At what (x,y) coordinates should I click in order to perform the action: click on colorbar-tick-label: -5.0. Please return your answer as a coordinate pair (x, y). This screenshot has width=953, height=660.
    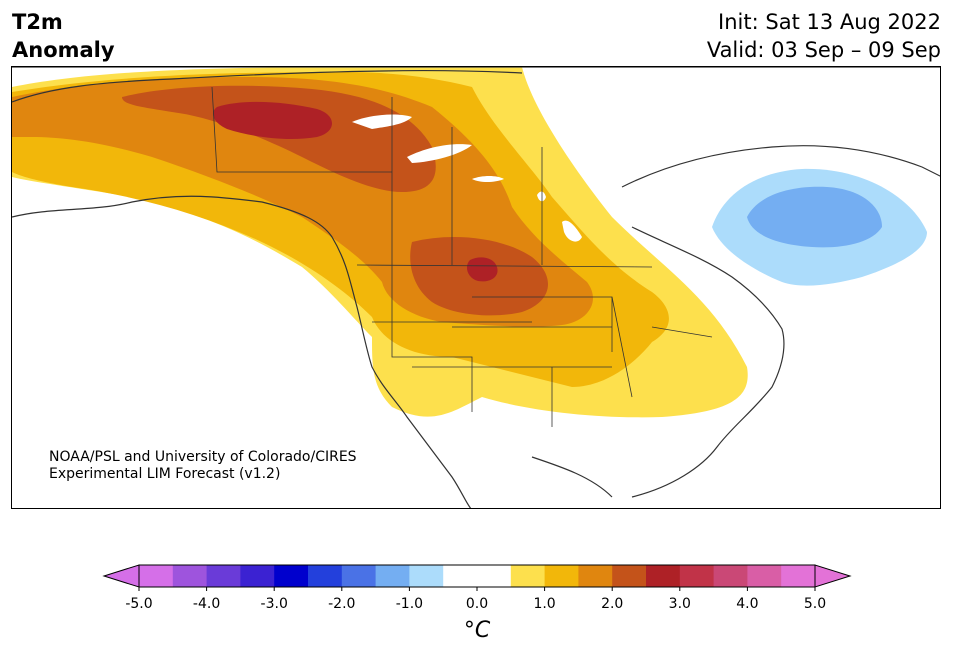
    Looking at the image, I should click on (138, 604).